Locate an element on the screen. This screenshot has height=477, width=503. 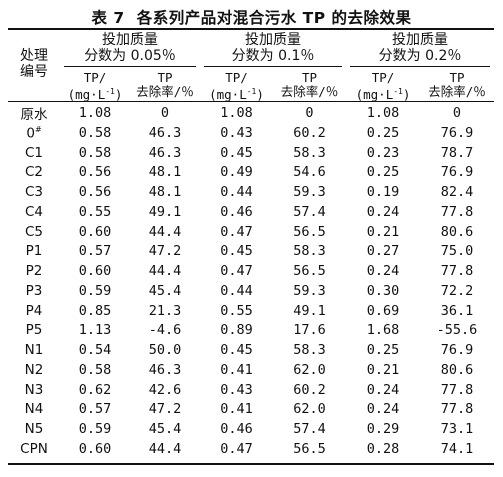
row-label: C4 is located at coordinates (34, 212).